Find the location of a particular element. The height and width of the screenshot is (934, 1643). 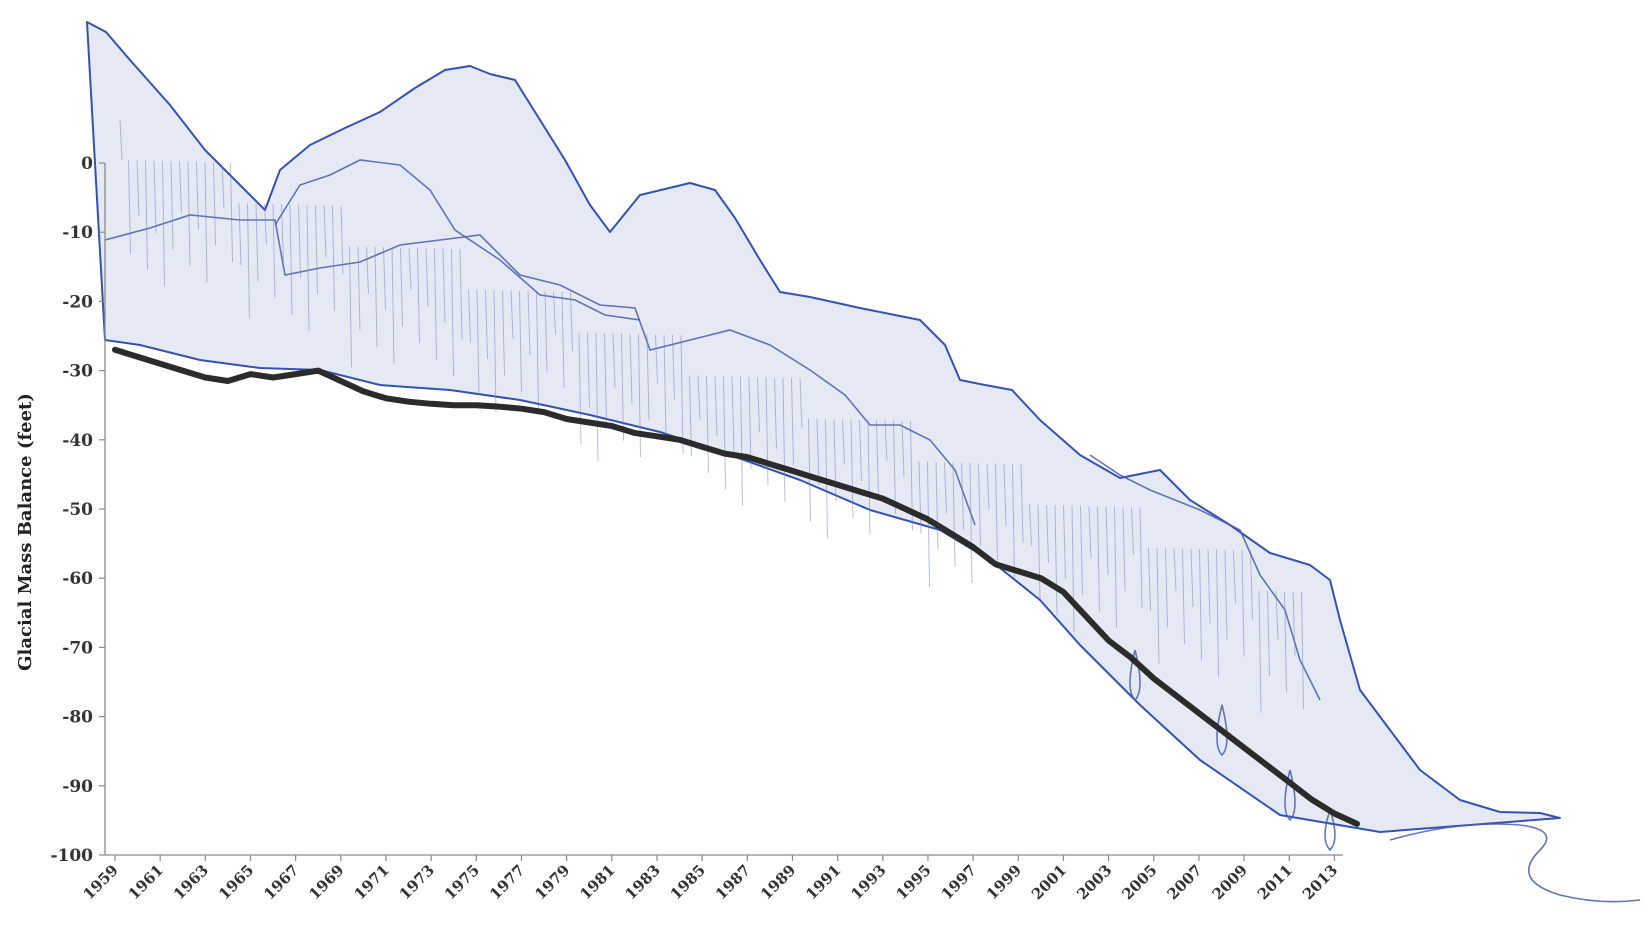

y-axis-title: Glacial Mass Balance (feet) is located at coordinates (25, 532).